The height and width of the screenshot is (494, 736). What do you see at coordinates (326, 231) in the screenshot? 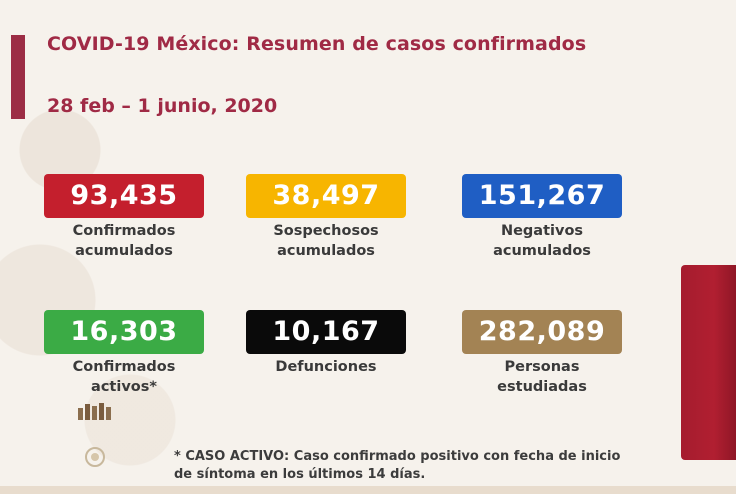
I see `stat-label-line1: Sospechosos` at bounding box center [326, 231].